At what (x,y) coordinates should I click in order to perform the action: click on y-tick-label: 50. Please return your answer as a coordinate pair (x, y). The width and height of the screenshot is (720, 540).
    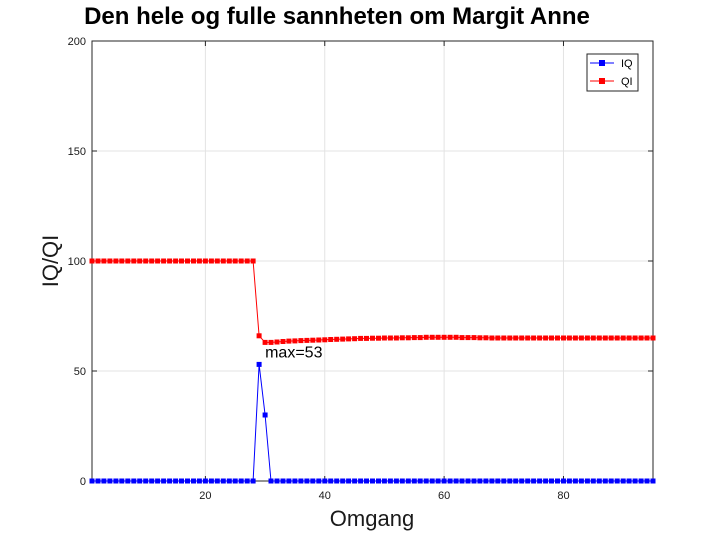
    Looking at the image, I should click on (80, 372).